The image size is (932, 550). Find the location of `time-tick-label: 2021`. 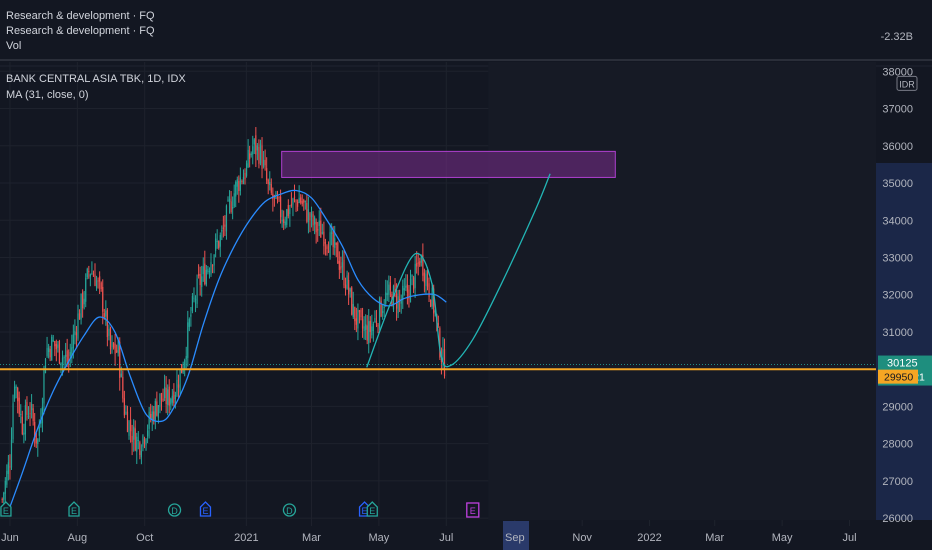

time-tick-label: 2021 is located at coordinates (246, 538).